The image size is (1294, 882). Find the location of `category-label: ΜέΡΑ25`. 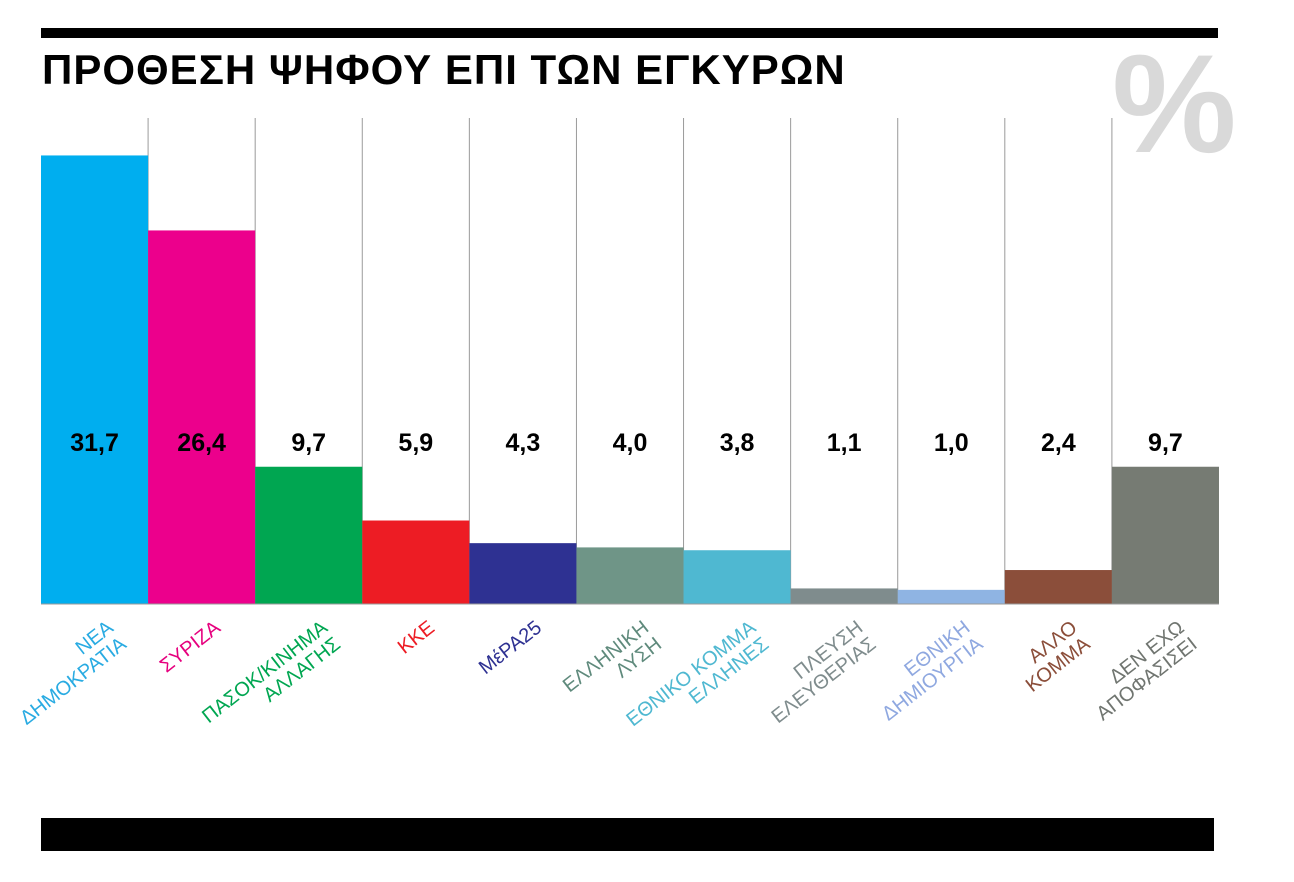

category-label: ΜέΡΑ25 is located at coordinates (510, 648).